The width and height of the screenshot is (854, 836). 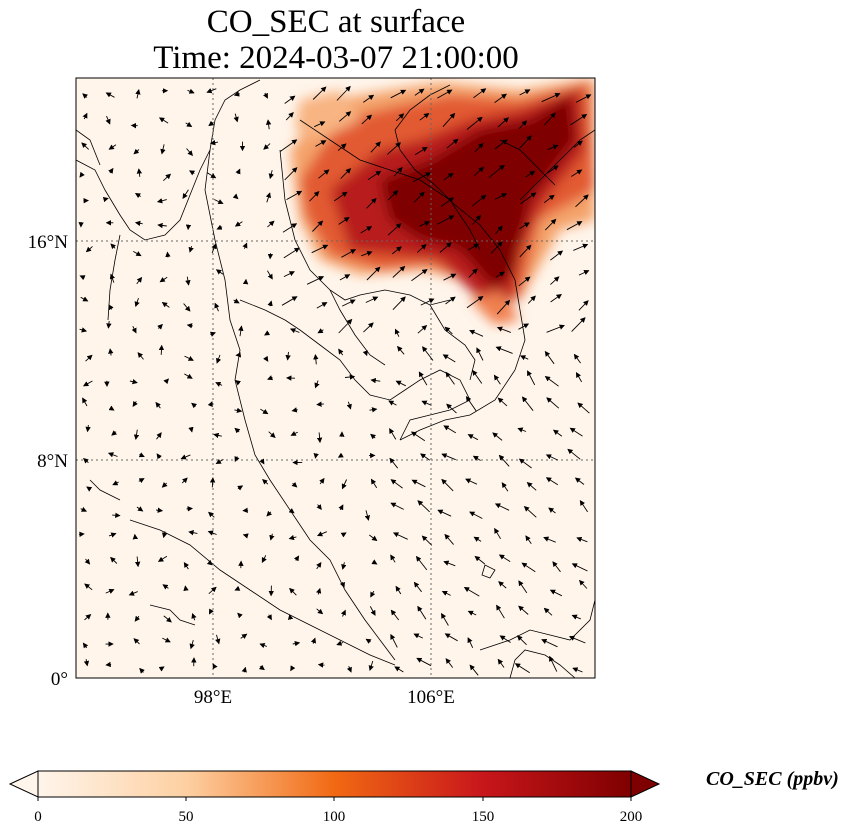 I want to click on colorbar-label: CO_SEC (ppbv), so click(x=772, y=779).